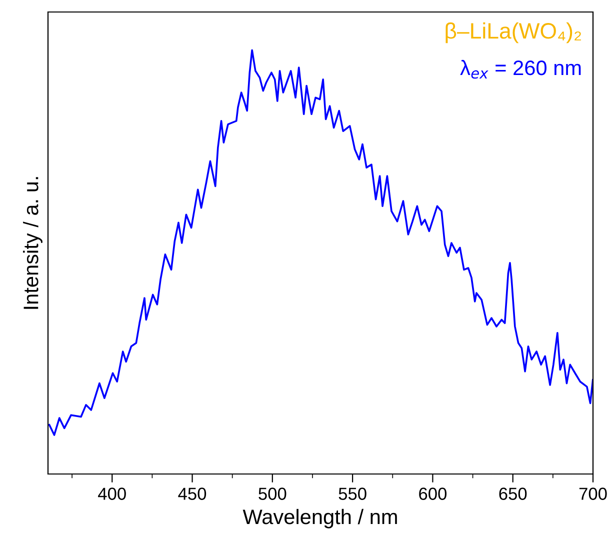  I want to click on x-tick-label: 650, so click(513, 494).